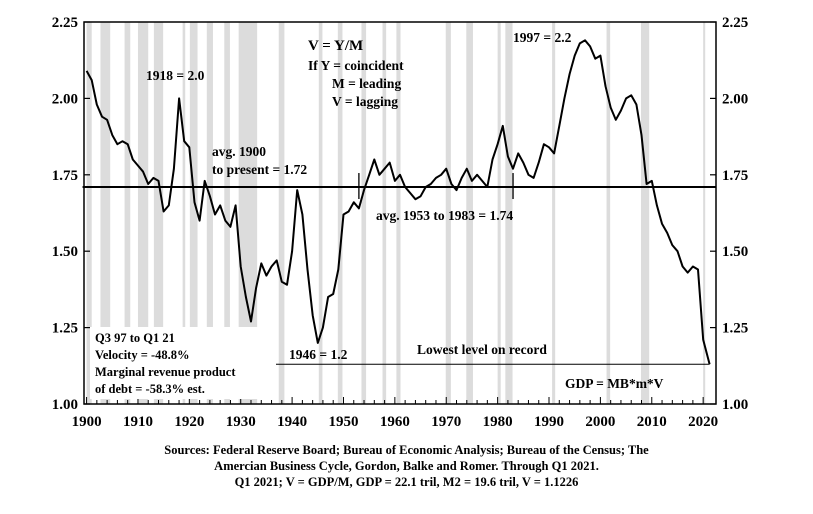  What do you see at coordinates (498, 422) in the screenshot?
I see `x-tick-label: 1980` at bounding box center [498, 422].